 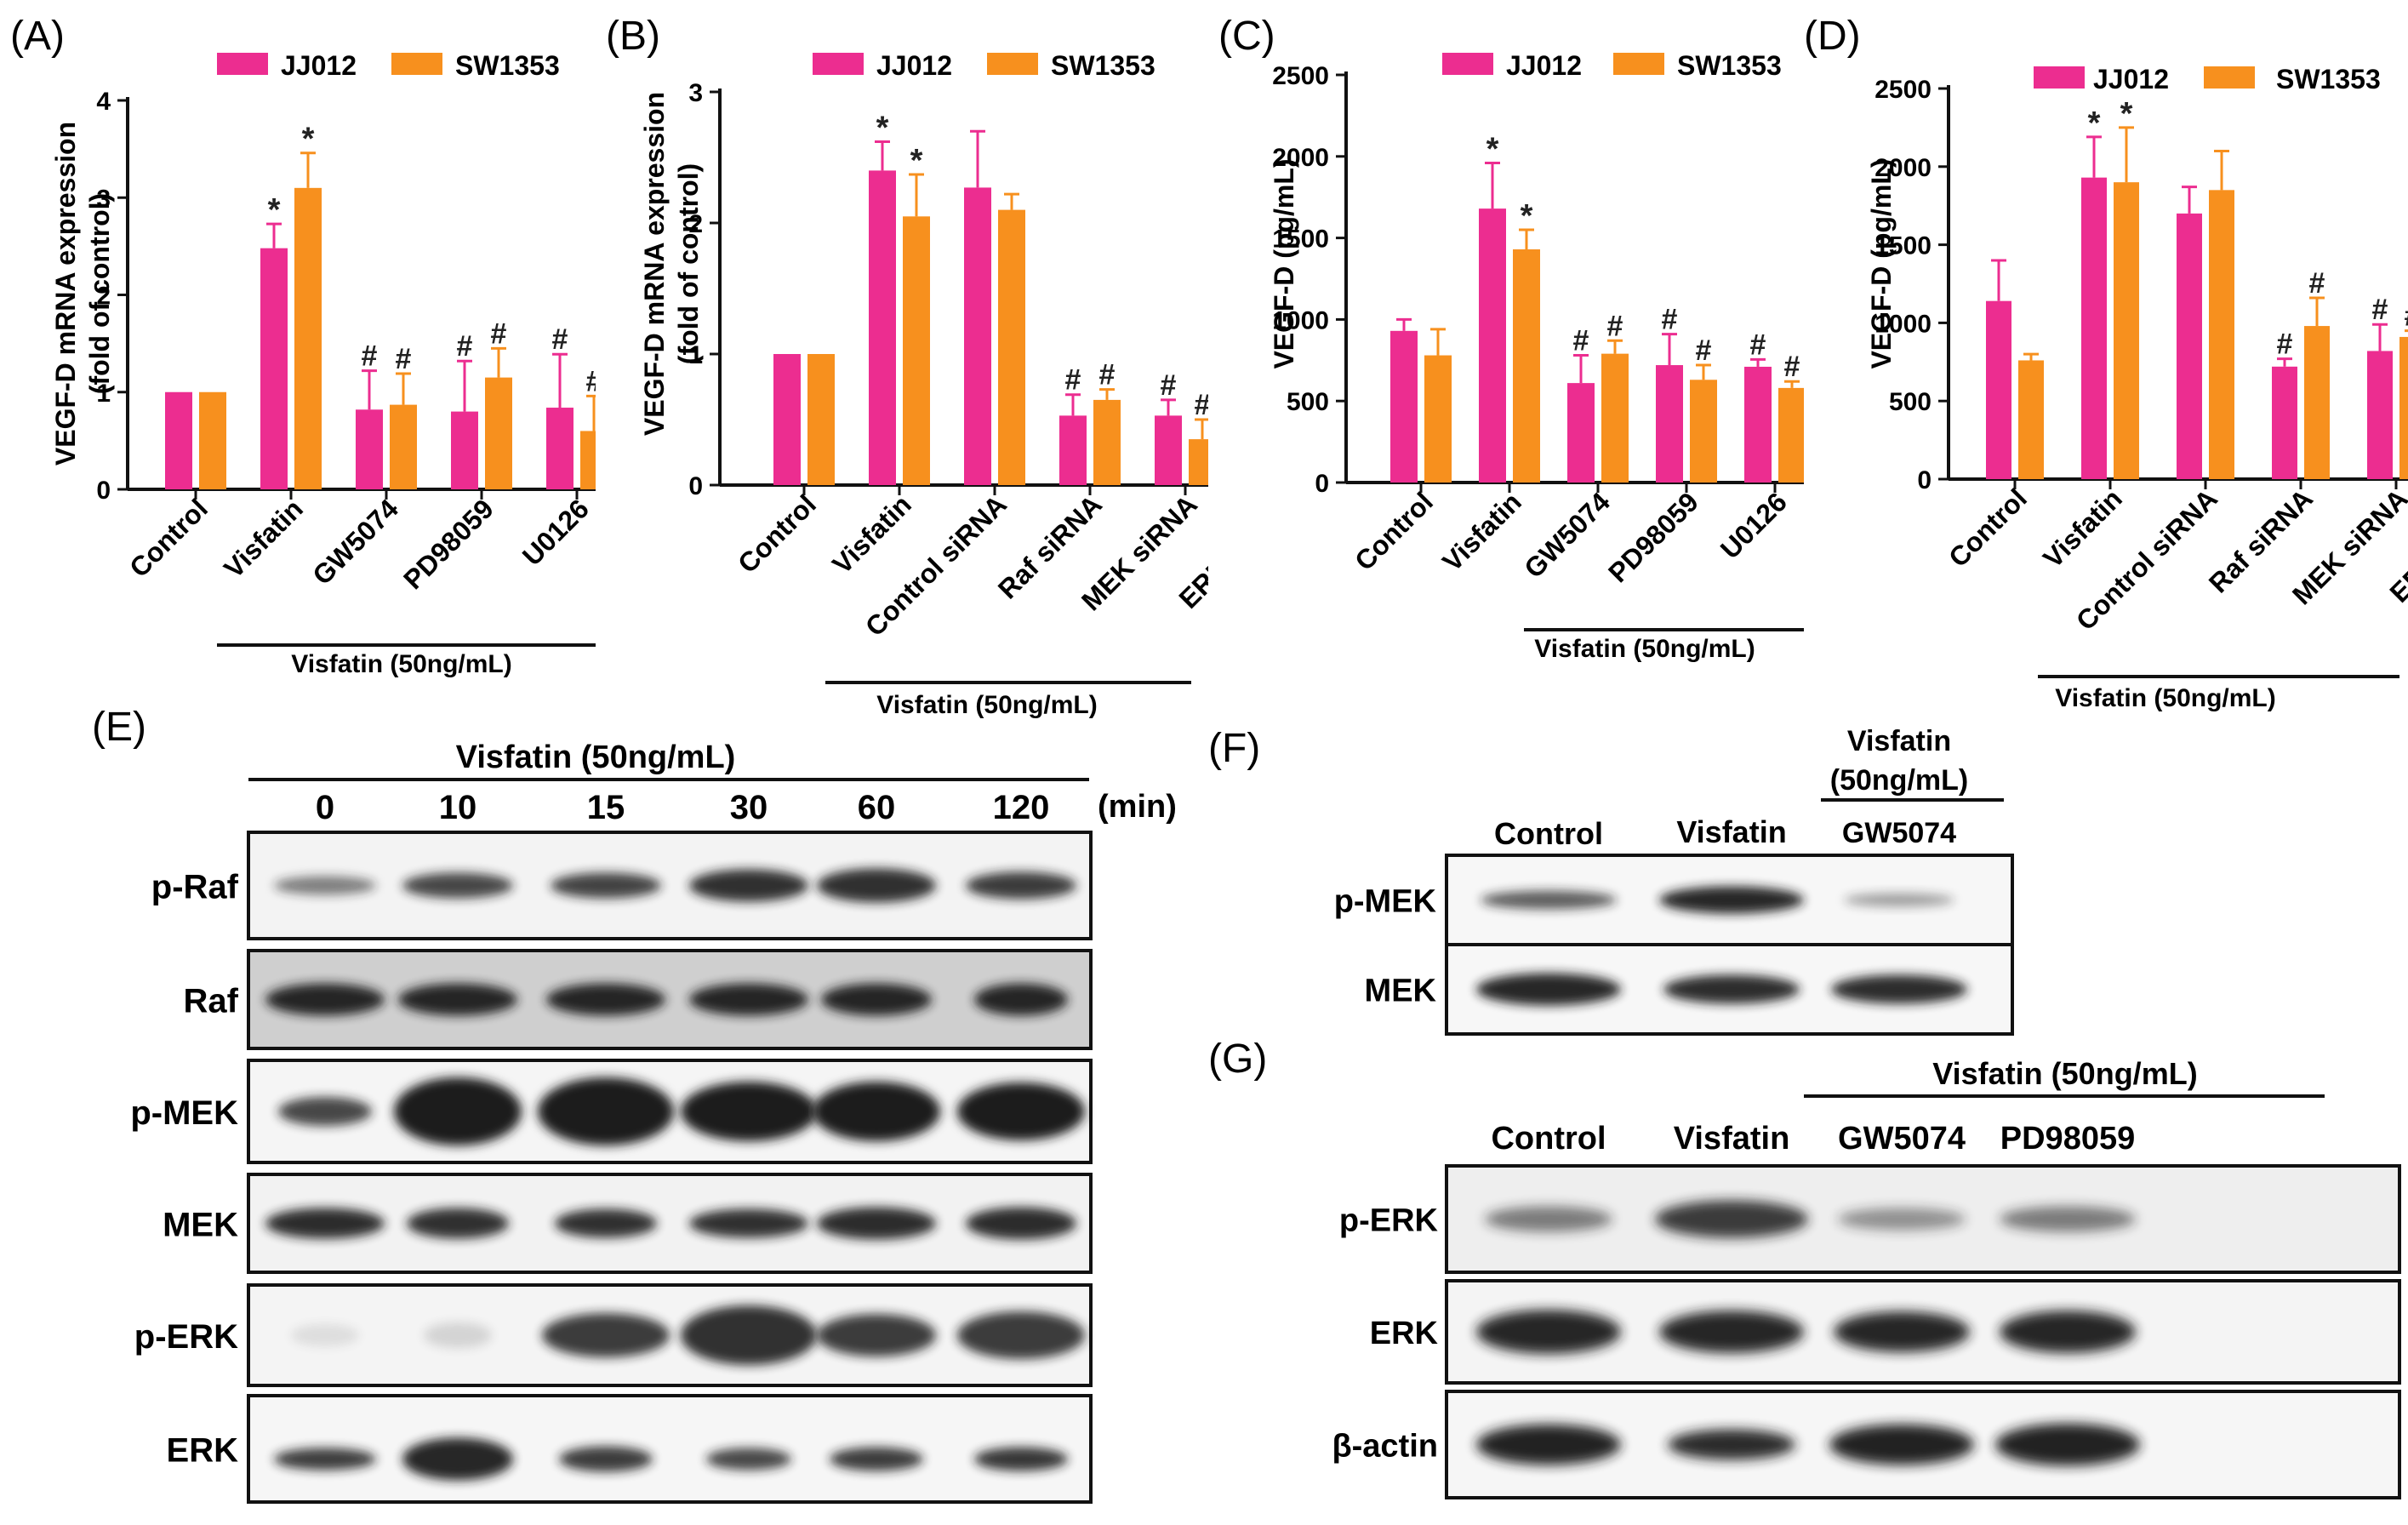 I want to click on bracket-label-c: Visfatin (50ng/mL), so click(x=1644, y=649).